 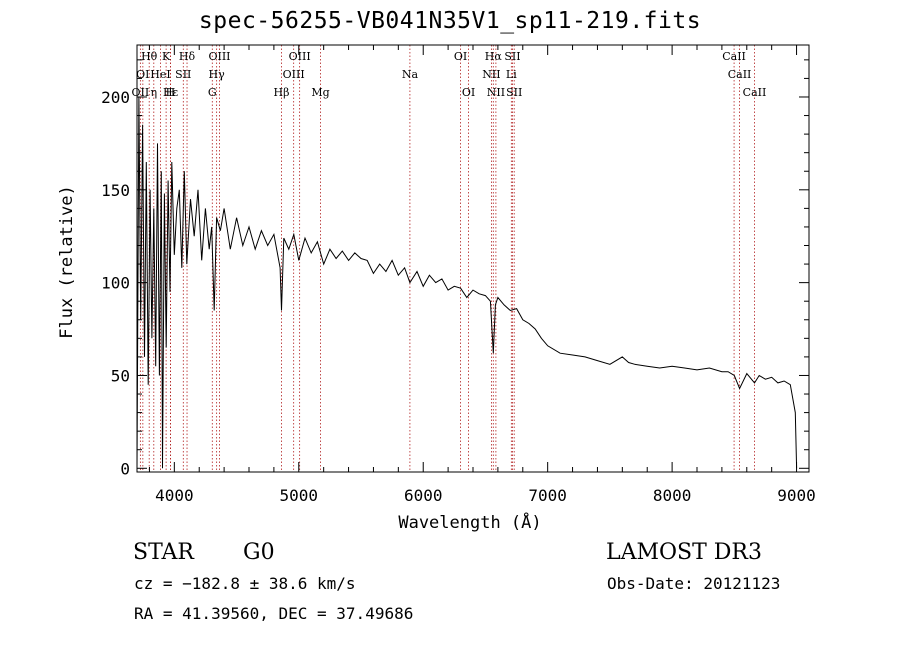 I want to click on line-label: H, so click(x=171, y=92).